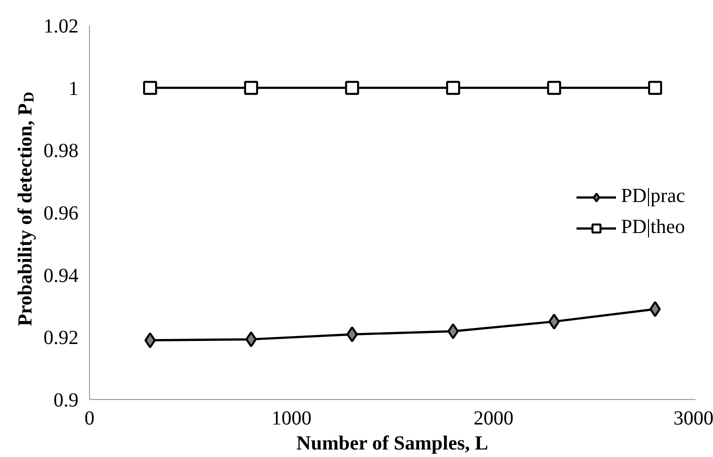  Describe the element at coordinates (66, 401) in the screenshot. I see `y-tick-label: 0.9` at that location.